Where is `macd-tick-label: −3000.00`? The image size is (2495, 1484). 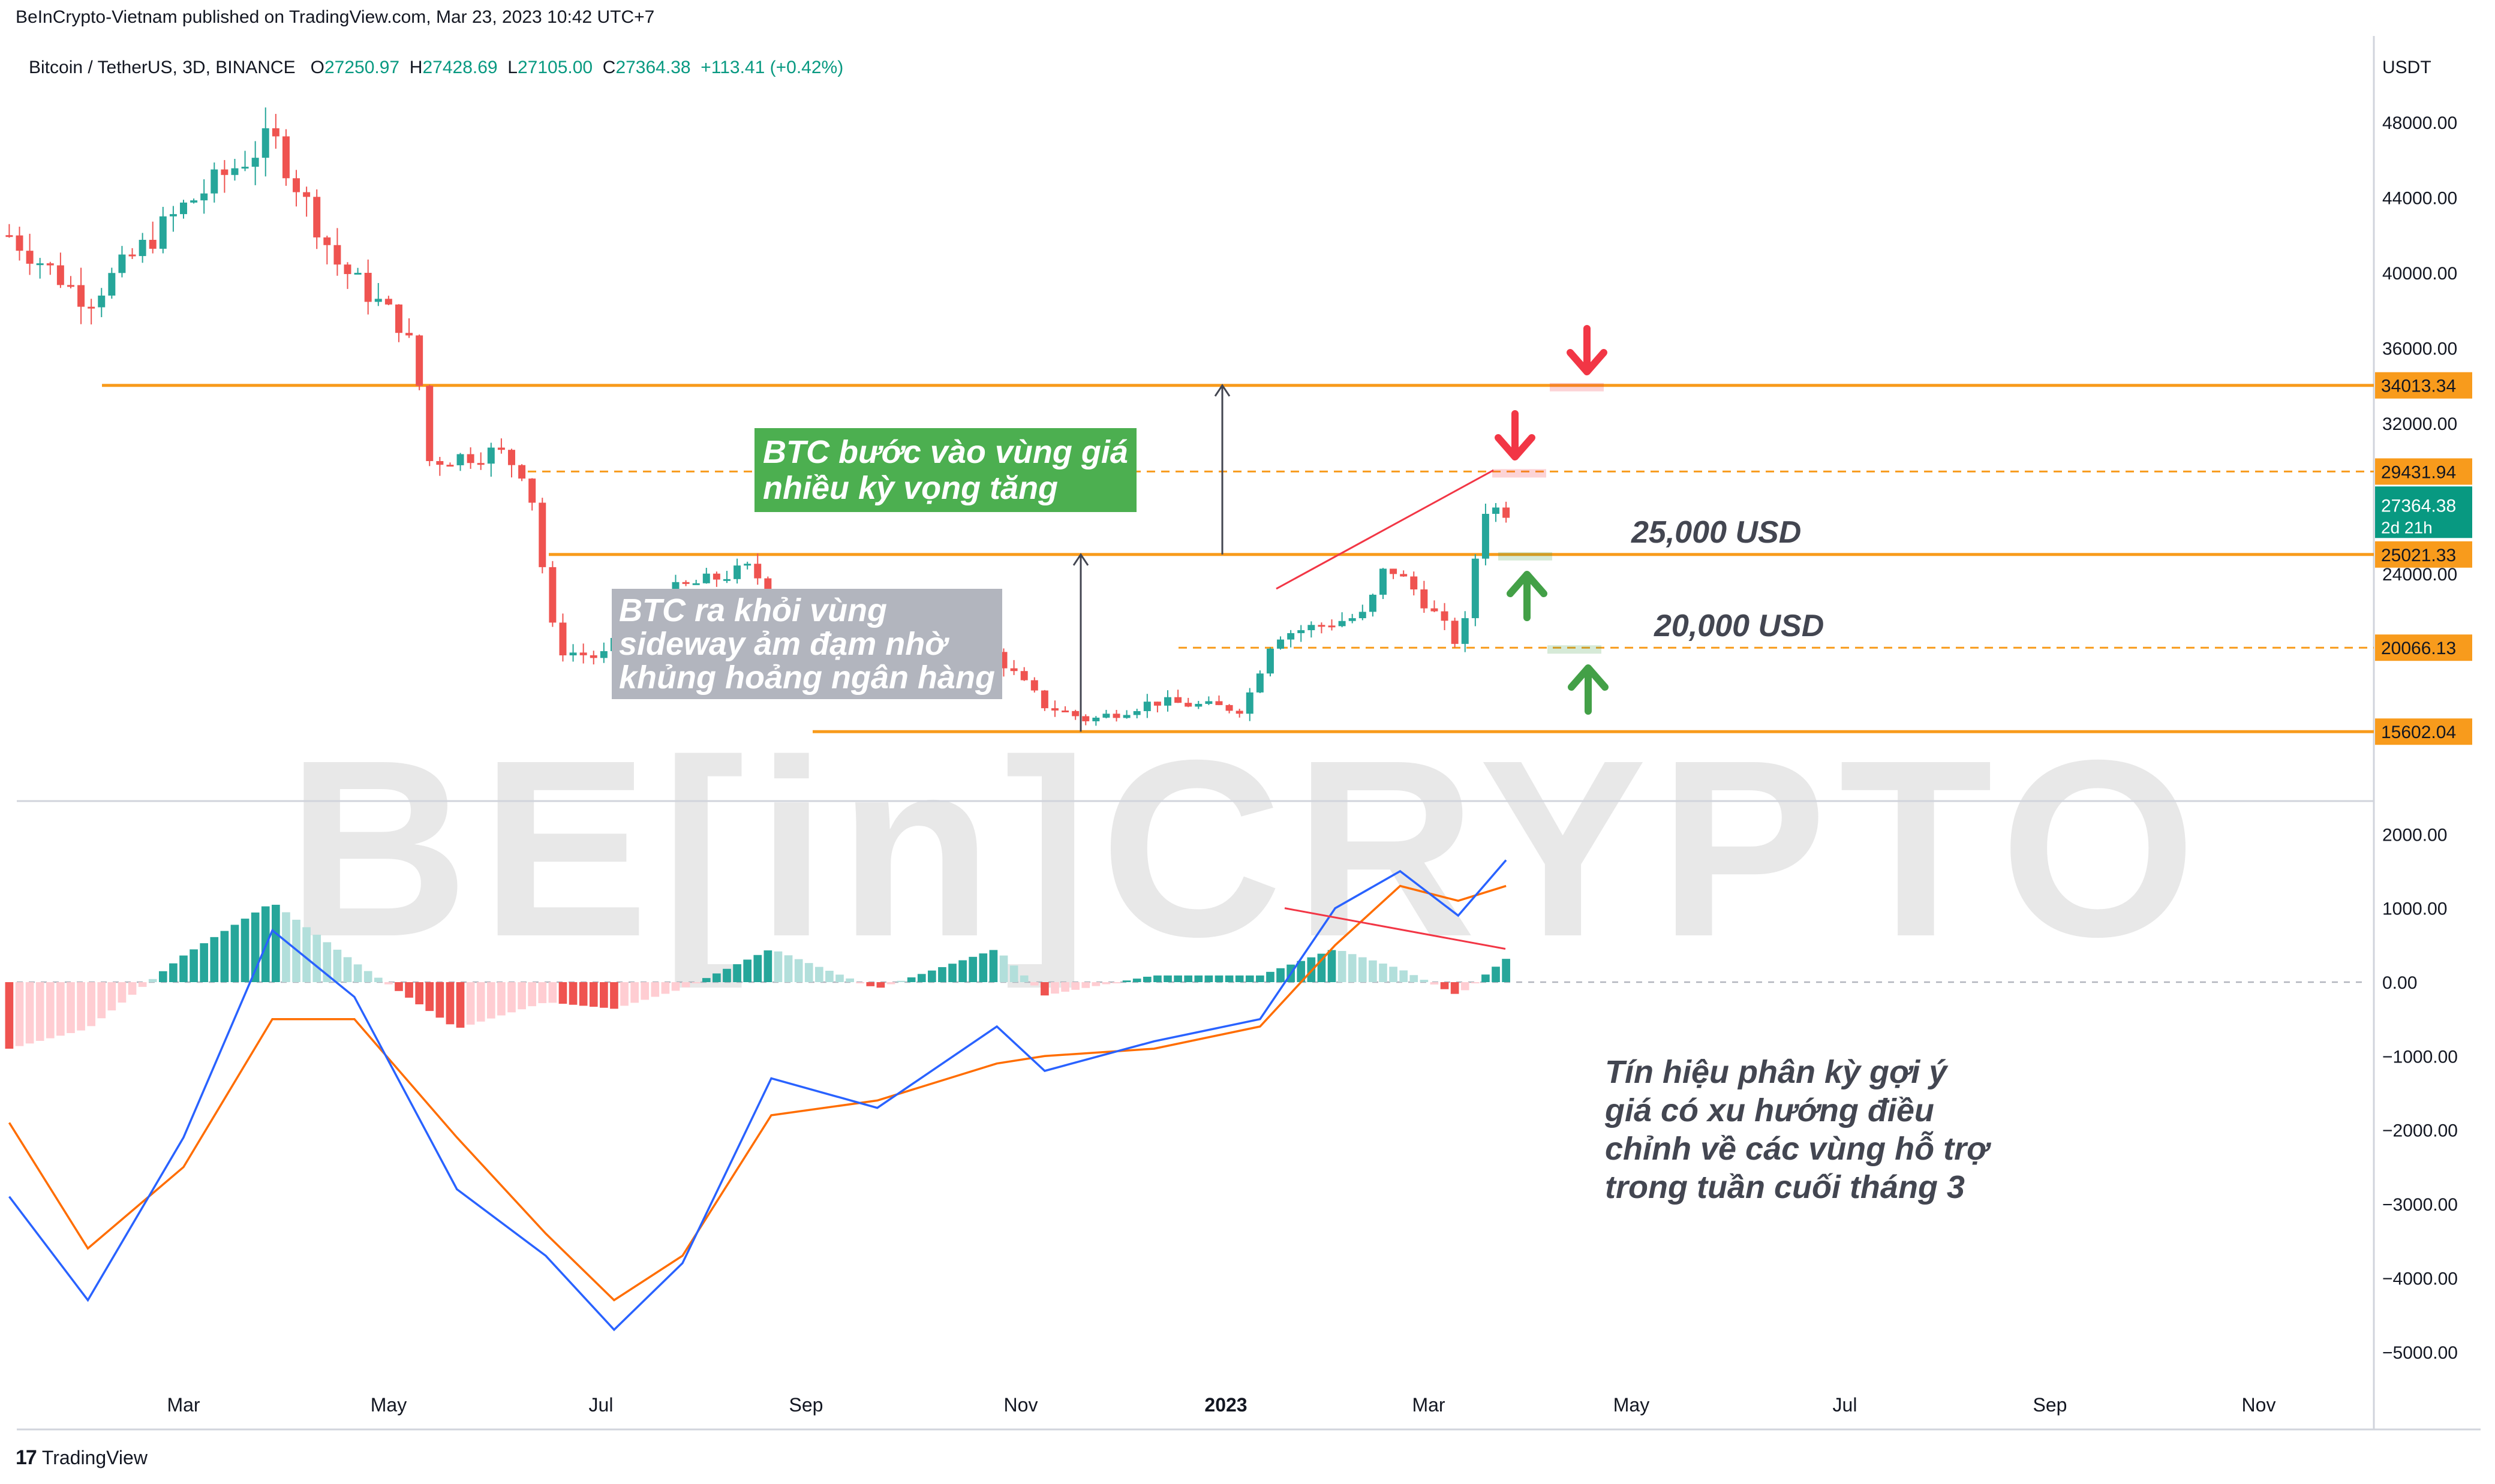 macd-tick-label: −3000.00 is located at coordinates (2420, 1205).